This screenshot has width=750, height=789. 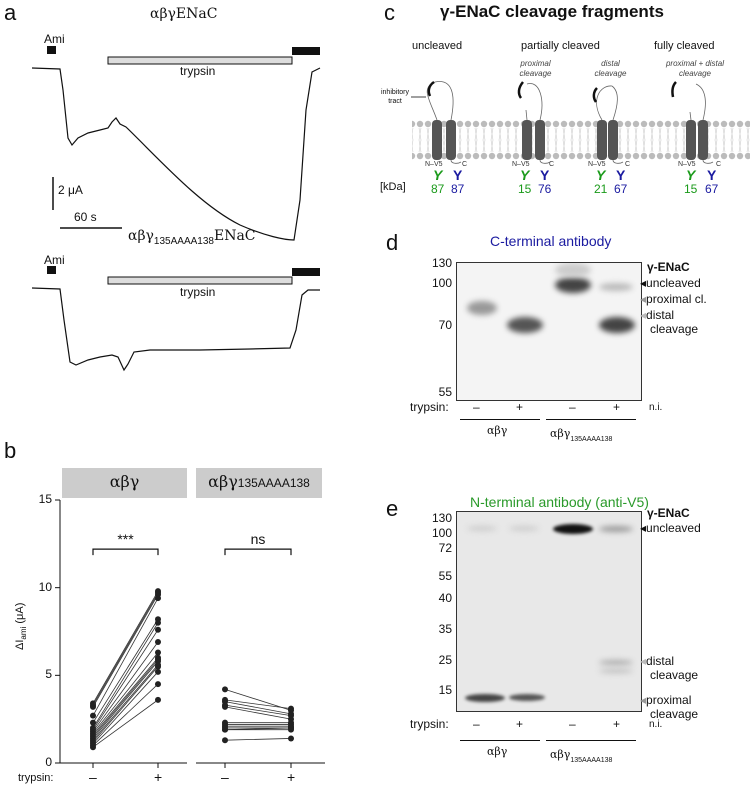 What do you see at coordinates (549, 611) in the screenshot?
I see `blot-e` at bounding box center [549, 611].